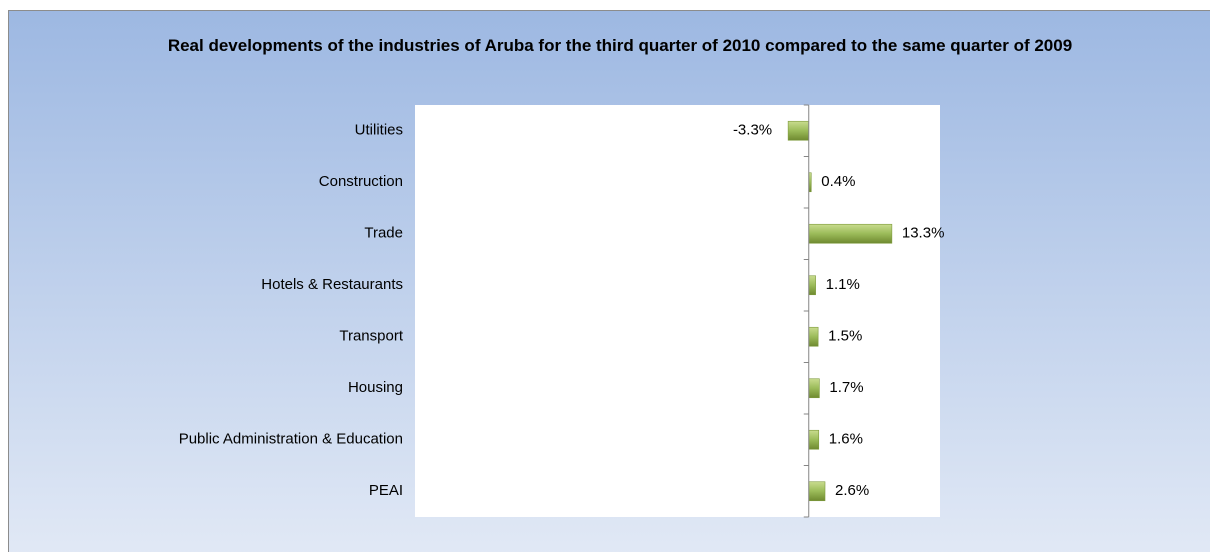  I want to click on y-tick-label: Construction, so click(361, 181).